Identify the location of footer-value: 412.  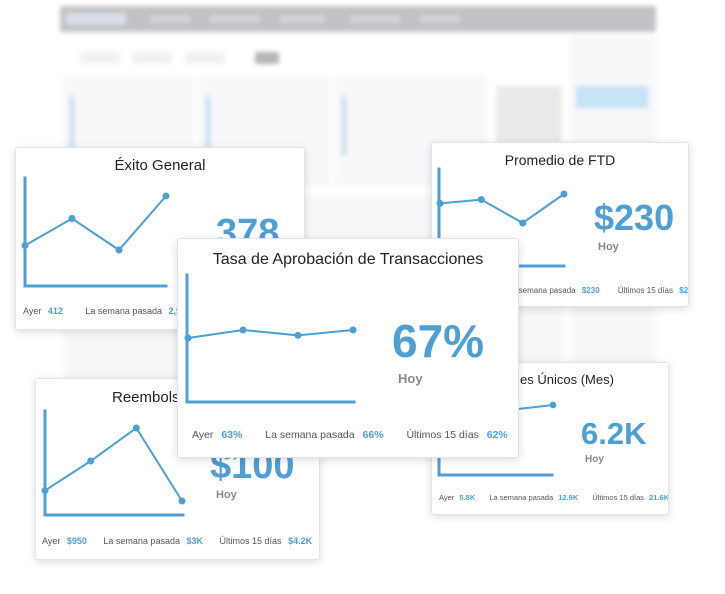
(55, 311).